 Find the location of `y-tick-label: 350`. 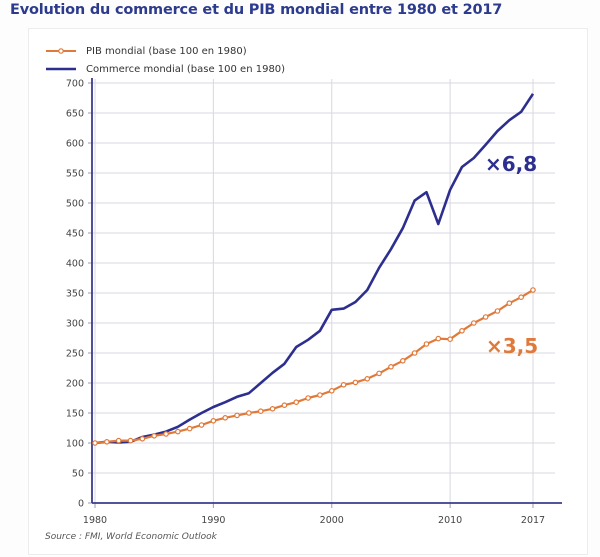

y-tick-label: 350 is located at coordinates (75, 294).